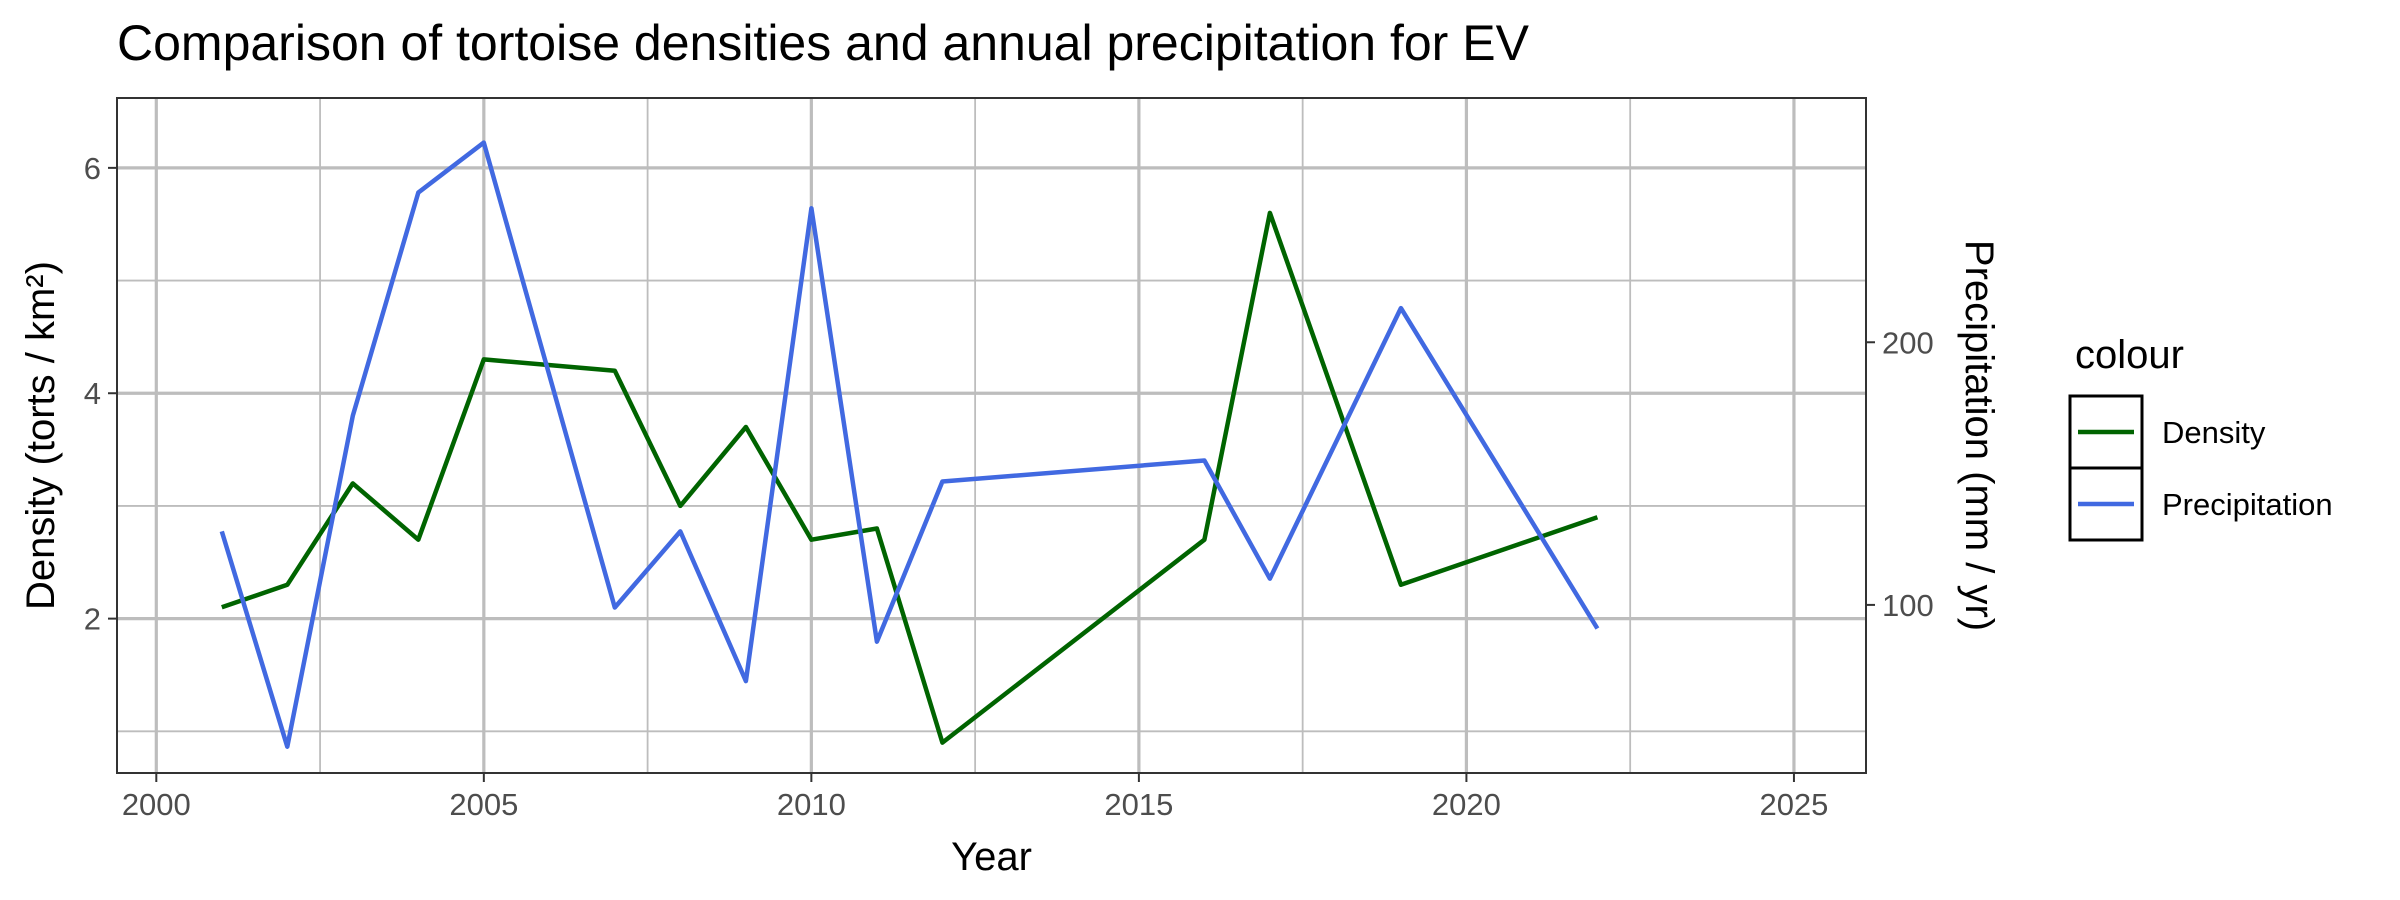  Describe the element at coordinates (811, 804) in the screenshot. I see `x-tick-label: 2010` at that location.